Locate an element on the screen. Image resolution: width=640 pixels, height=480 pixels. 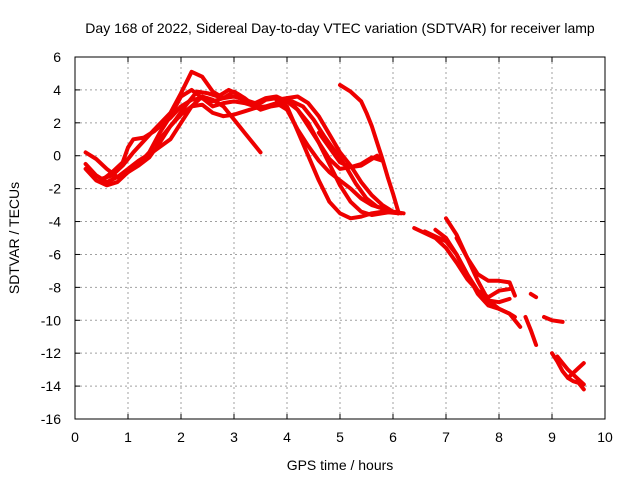
x-tick-label: 10 is located at coordinates (605, 437).